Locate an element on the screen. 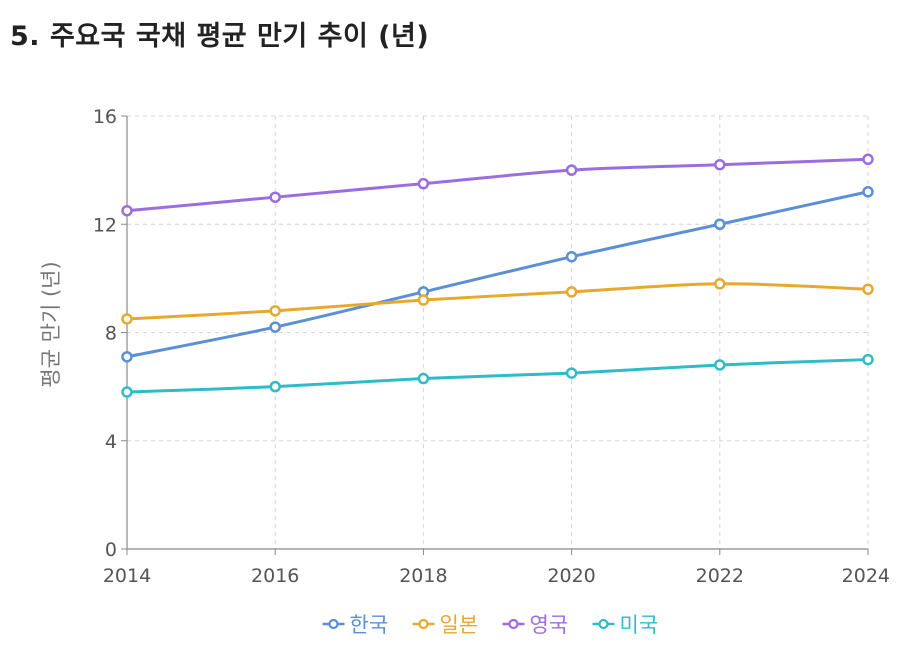 The image size is (913, 654). legend-label: 한국 is located at coordinates (369, 625).